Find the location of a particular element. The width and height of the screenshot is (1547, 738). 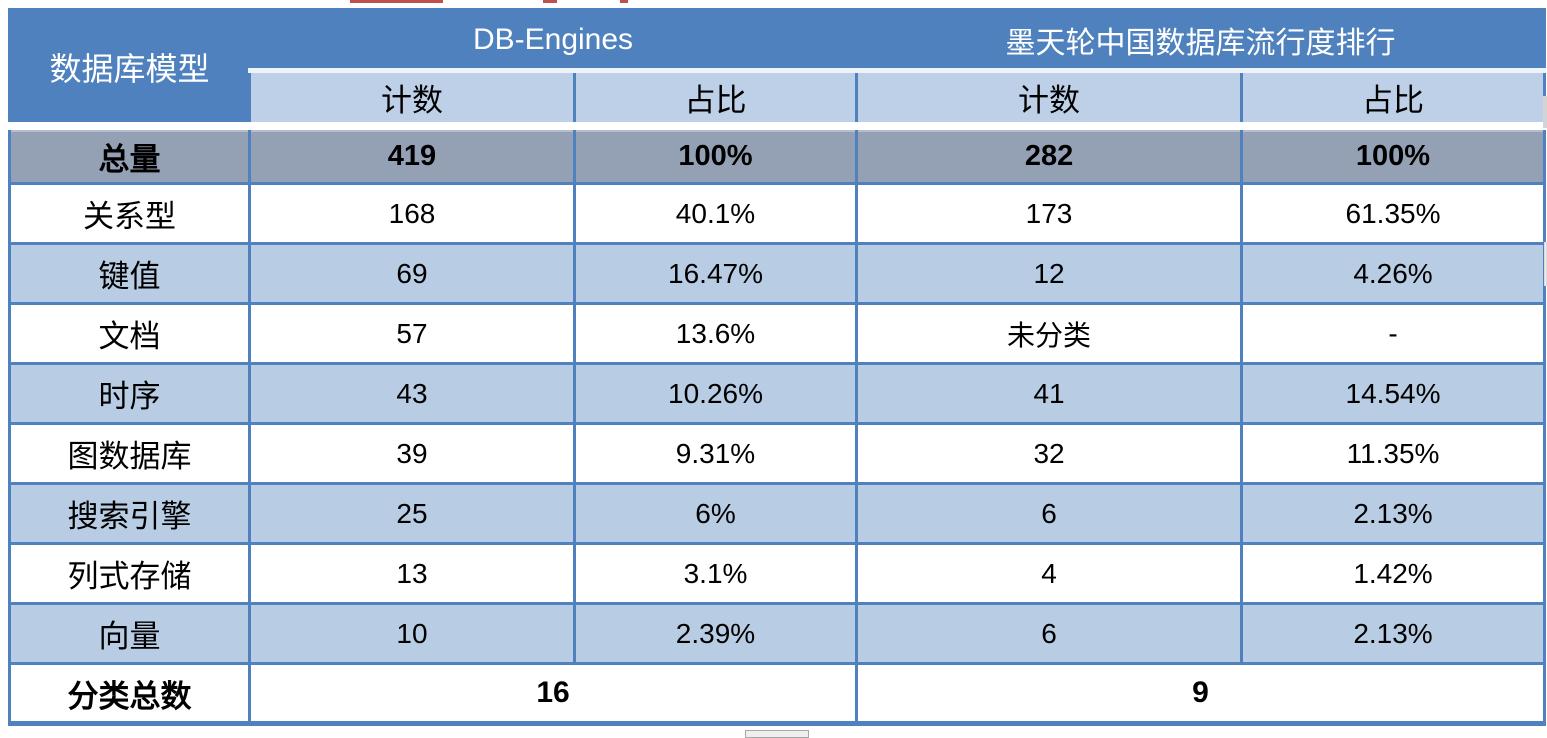

subheader-dbengines-count: 计数 is located at coordinates (412, 98).